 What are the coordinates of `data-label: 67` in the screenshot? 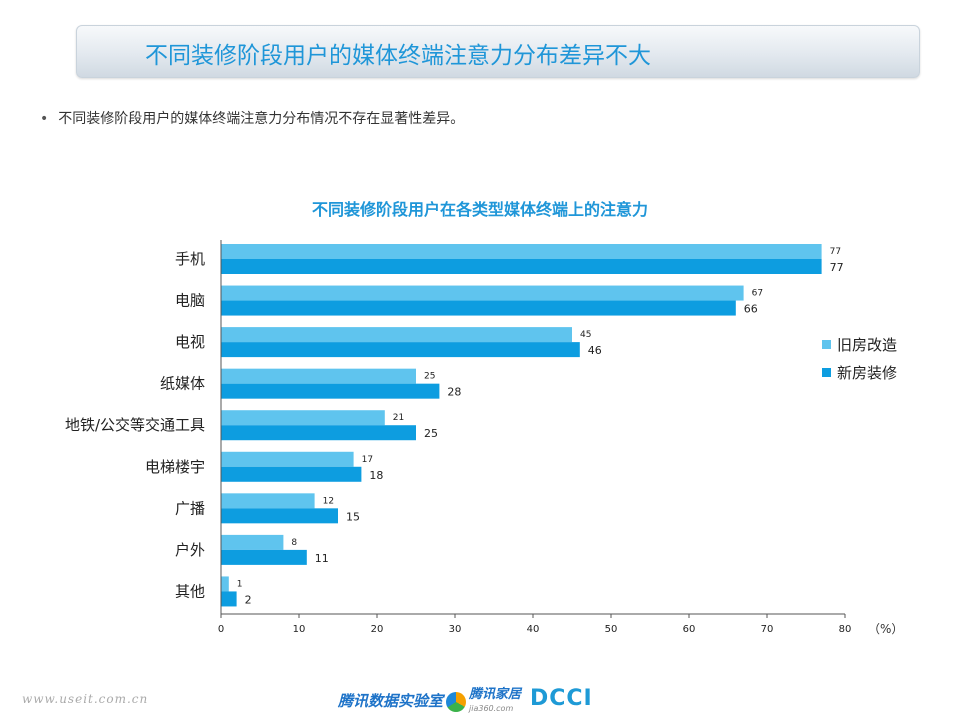 It's located at (757, 294).